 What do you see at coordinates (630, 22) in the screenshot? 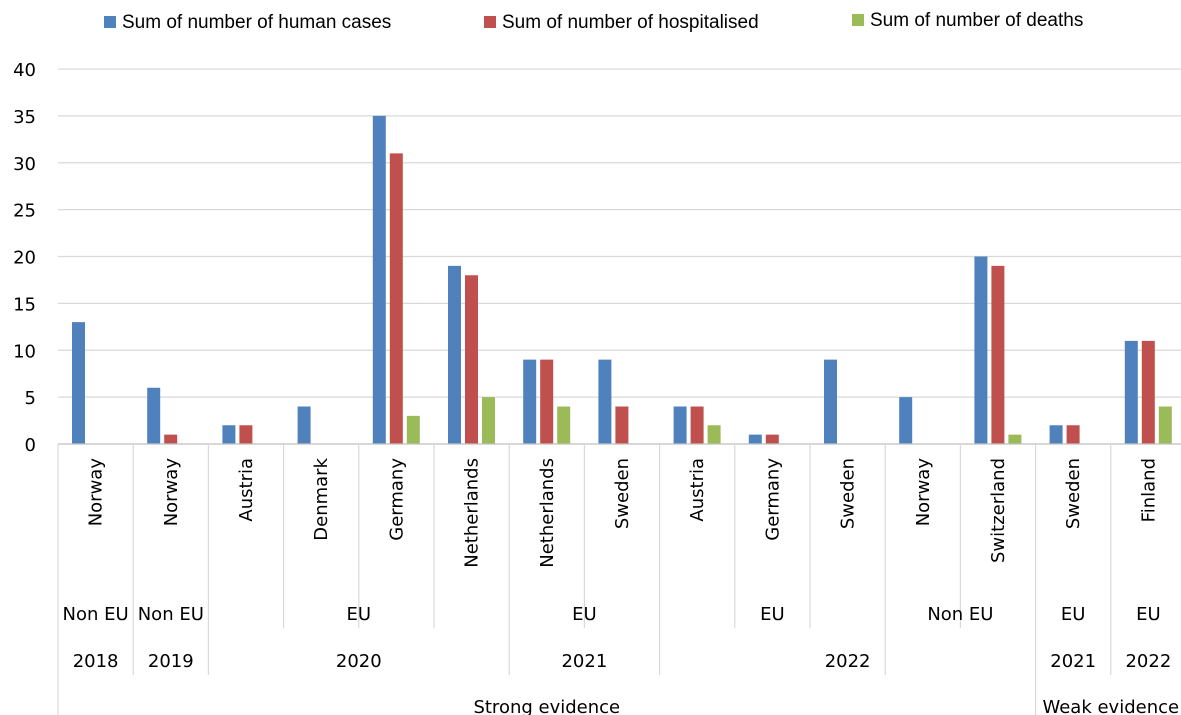
I see `legend-label-2: Sum of number of hospitalised` at bounding box center [630, 22].